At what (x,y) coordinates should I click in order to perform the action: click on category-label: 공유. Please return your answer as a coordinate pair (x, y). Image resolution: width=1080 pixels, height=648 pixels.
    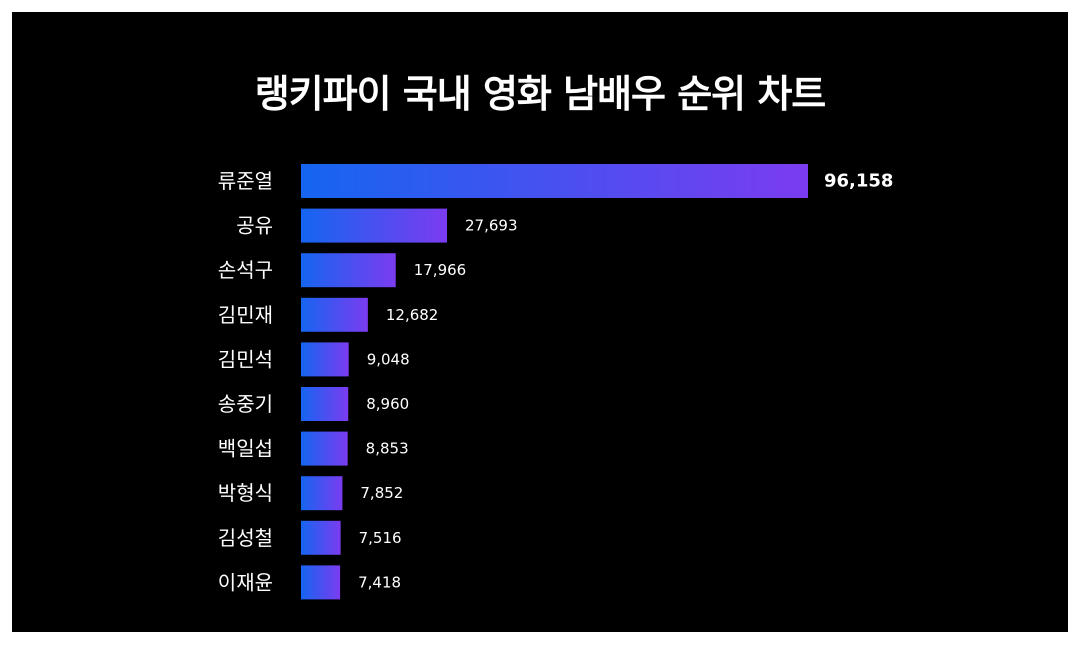
    Looking at the image, I should click on (254, 226).